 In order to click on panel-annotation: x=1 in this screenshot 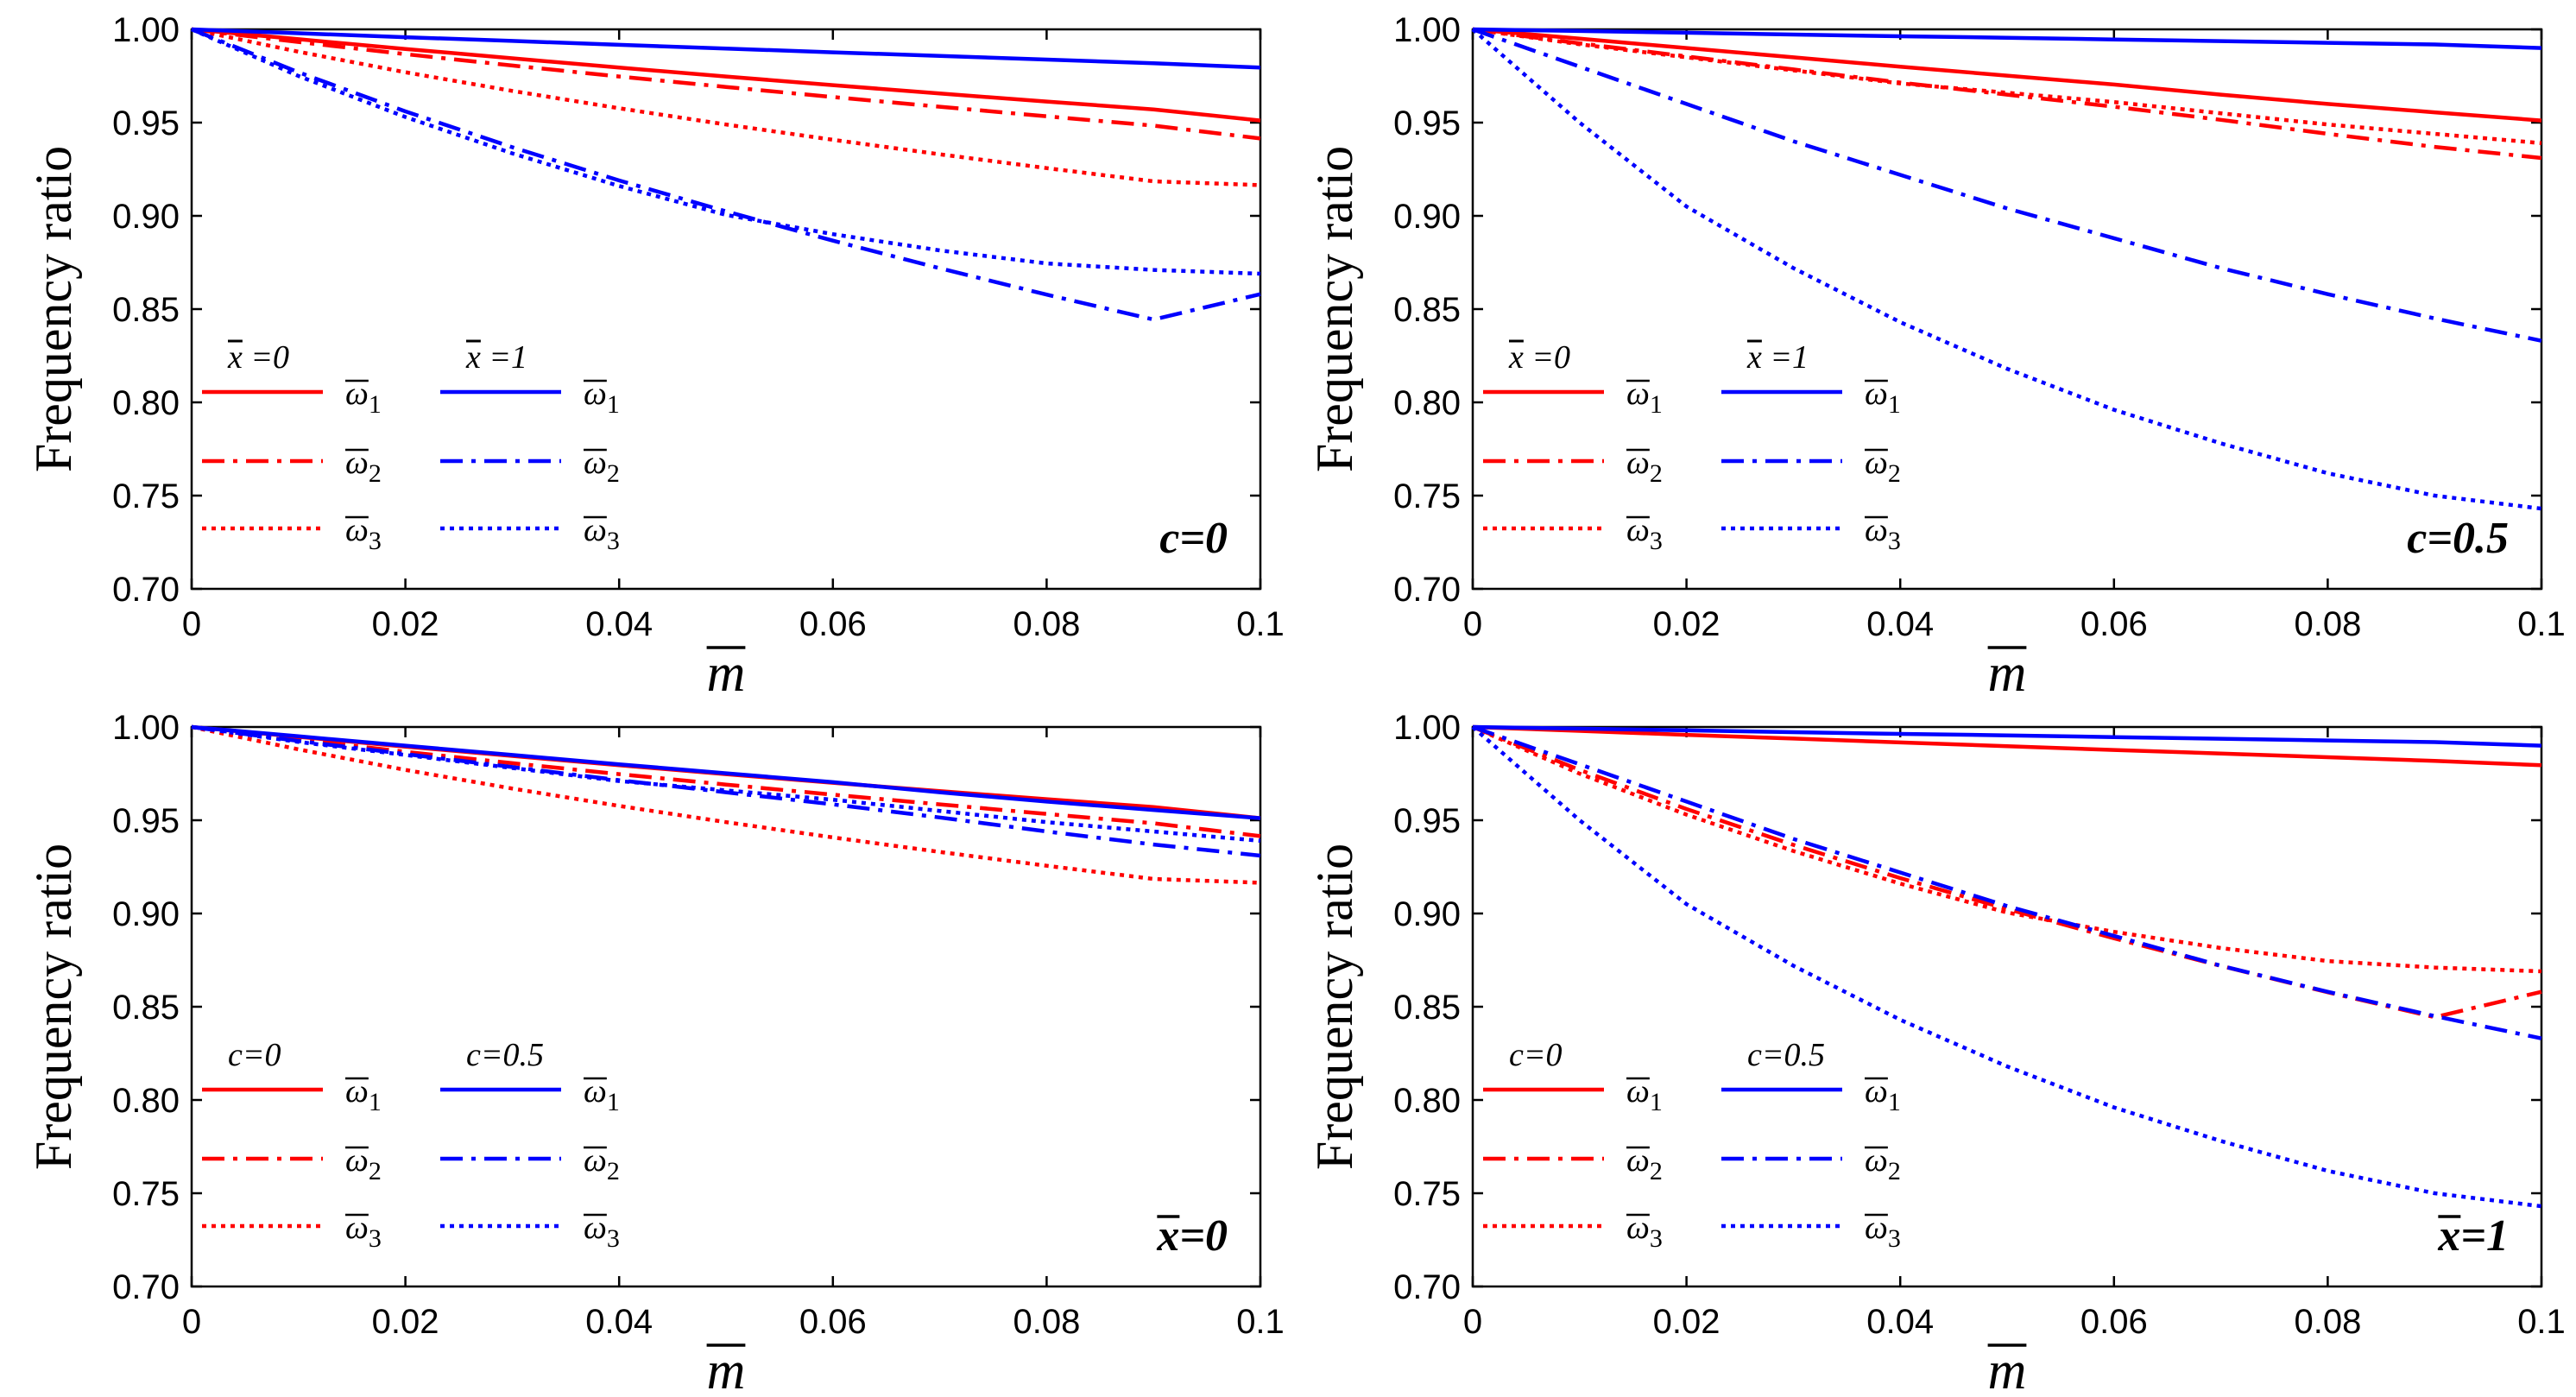, I will do `click(2473, 1236)`.